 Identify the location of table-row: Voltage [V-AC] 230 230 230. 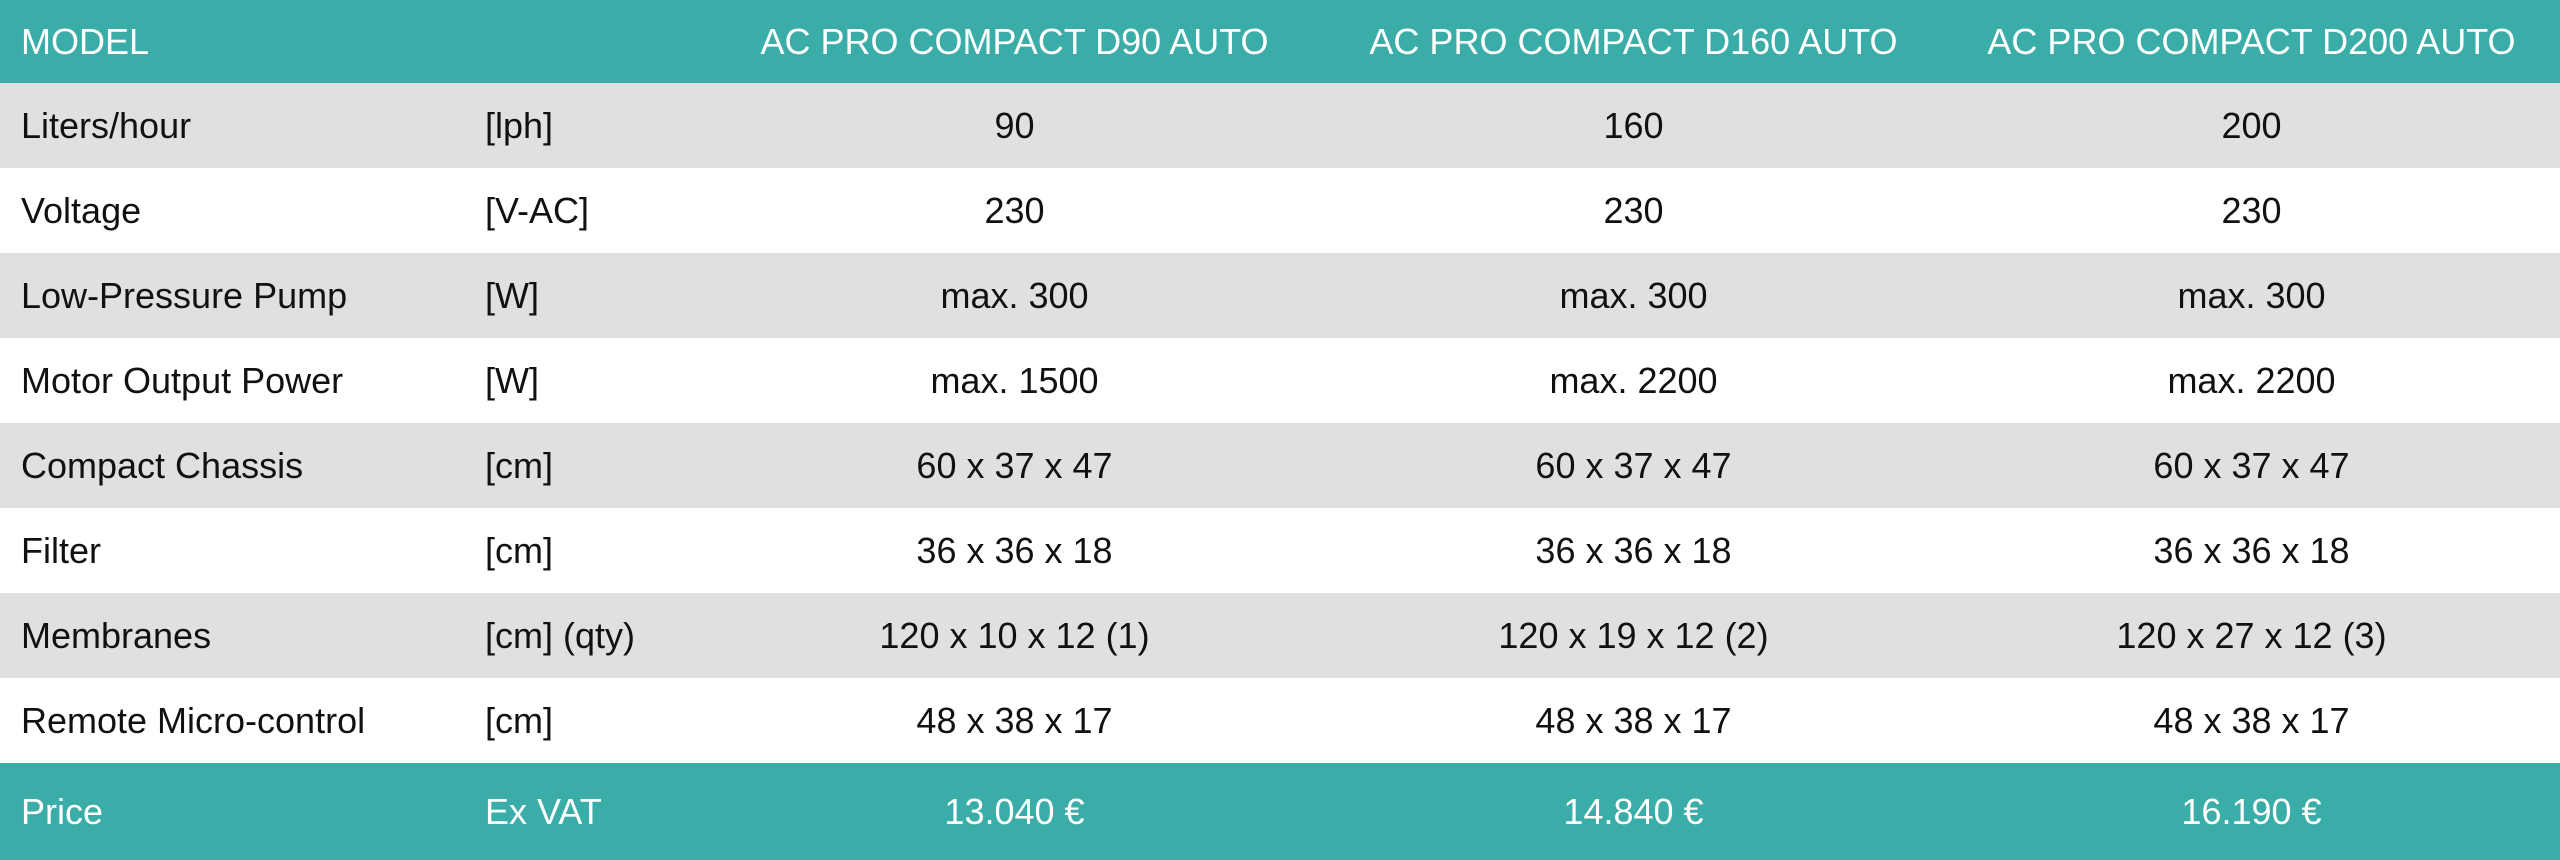
(1280, 210).